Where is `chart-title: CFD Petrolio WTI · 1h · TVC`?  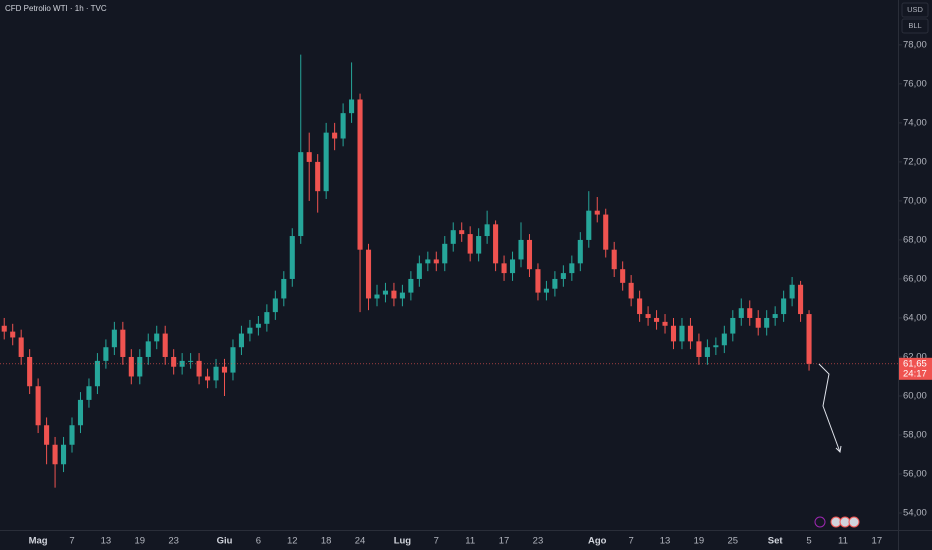 chart-title: CFD Petrolio WTI · 1h · TVC is located at coordinates (56, 8).